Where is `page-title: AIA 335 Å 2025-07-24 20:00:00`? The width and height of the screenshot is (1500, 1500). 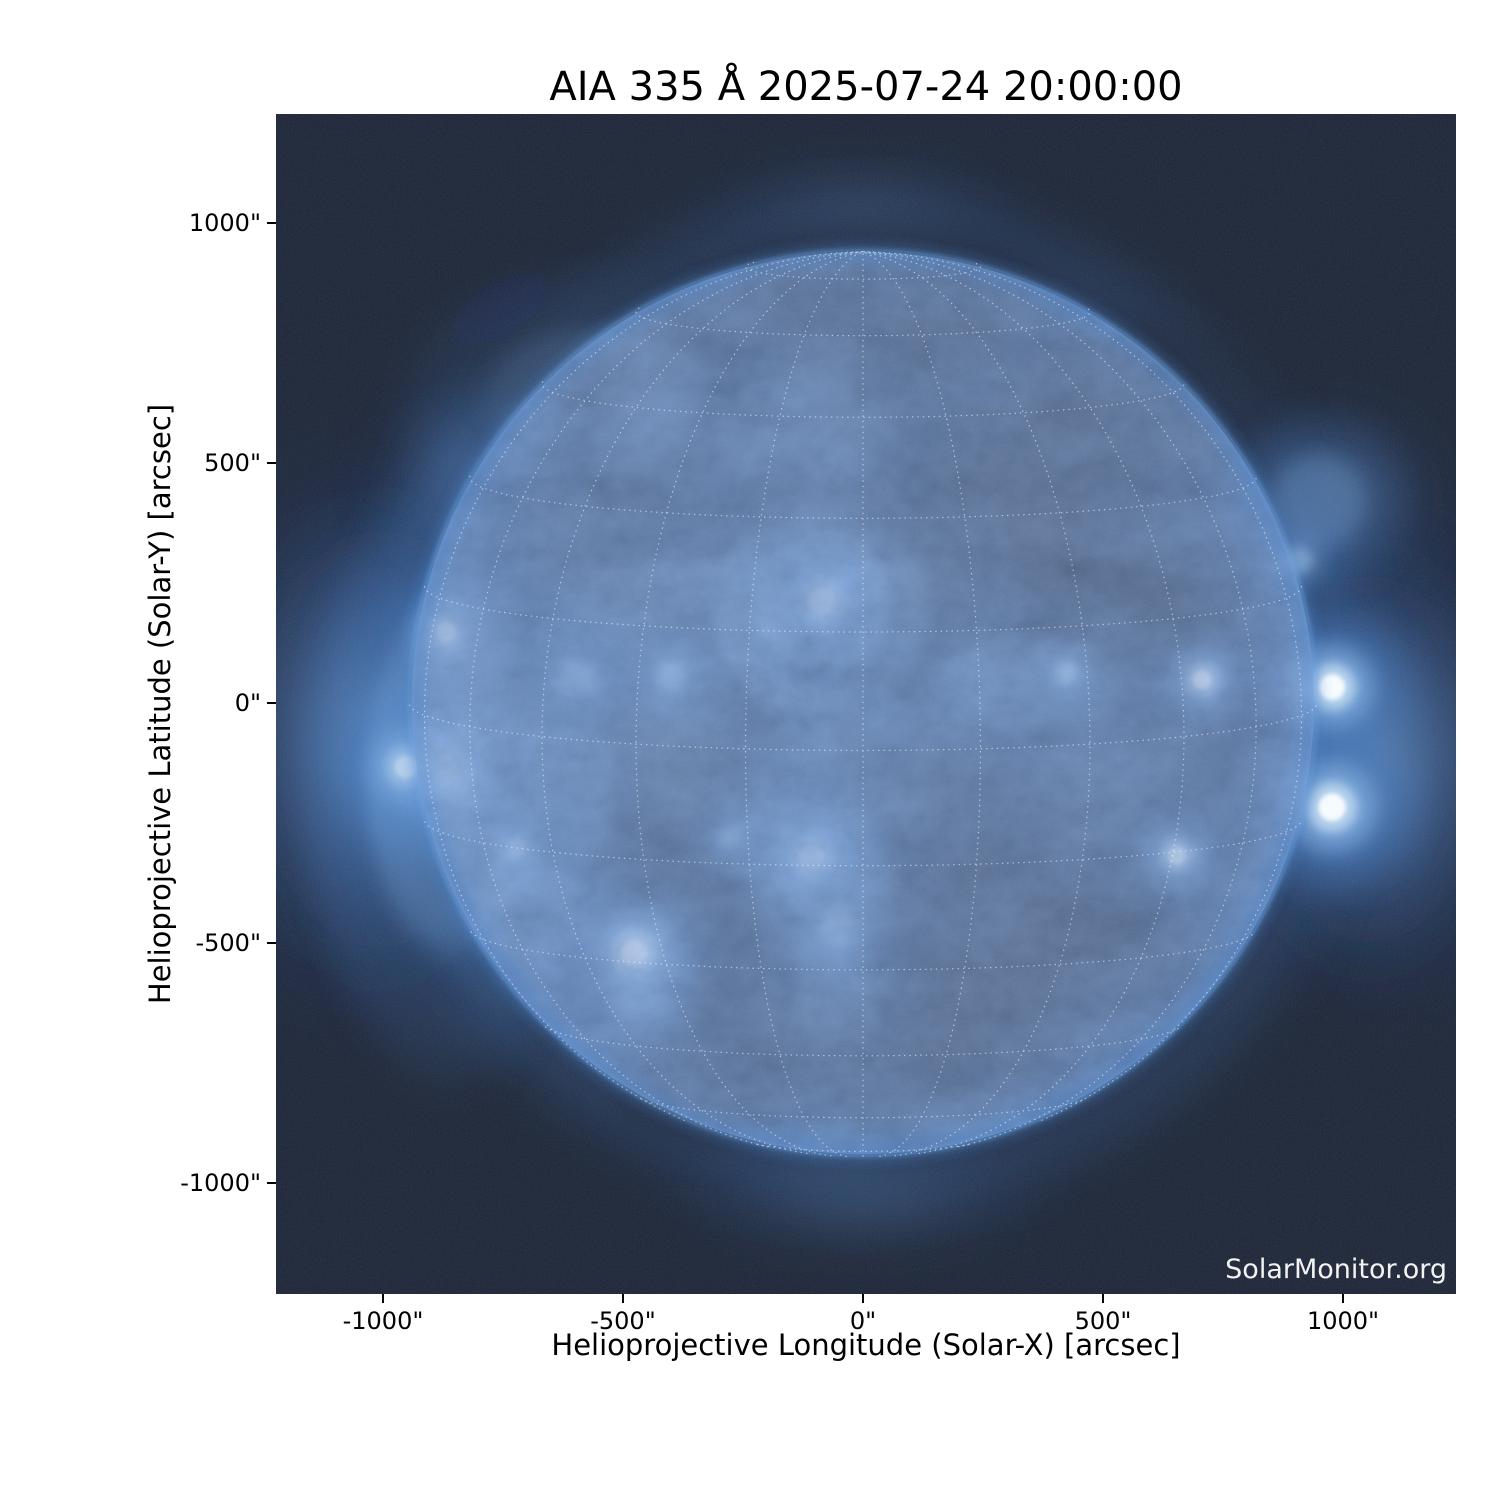
page-title: AIA 335 Å 2025-07-24 20:00:00 is located at coordinates (866, 87).